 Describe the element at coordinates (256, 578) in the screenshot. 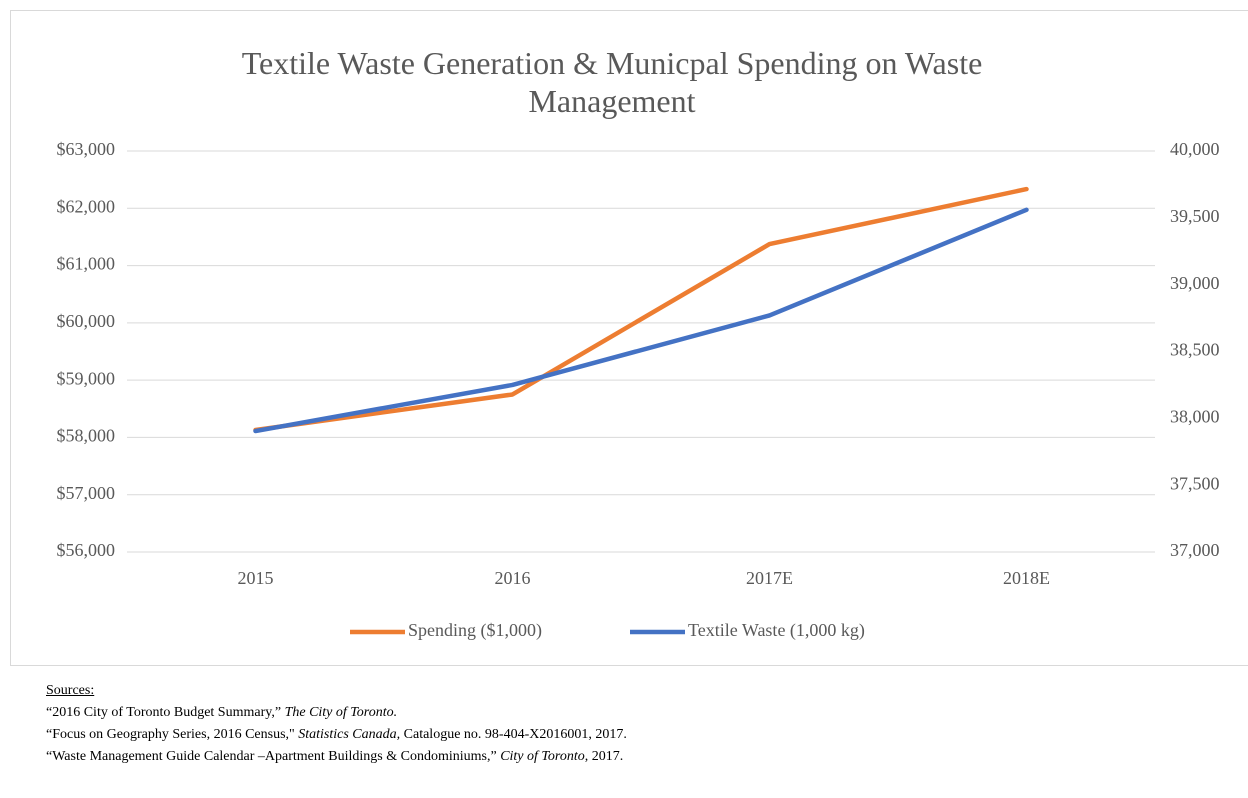

I see `x-tick-label: 2015` at that location.